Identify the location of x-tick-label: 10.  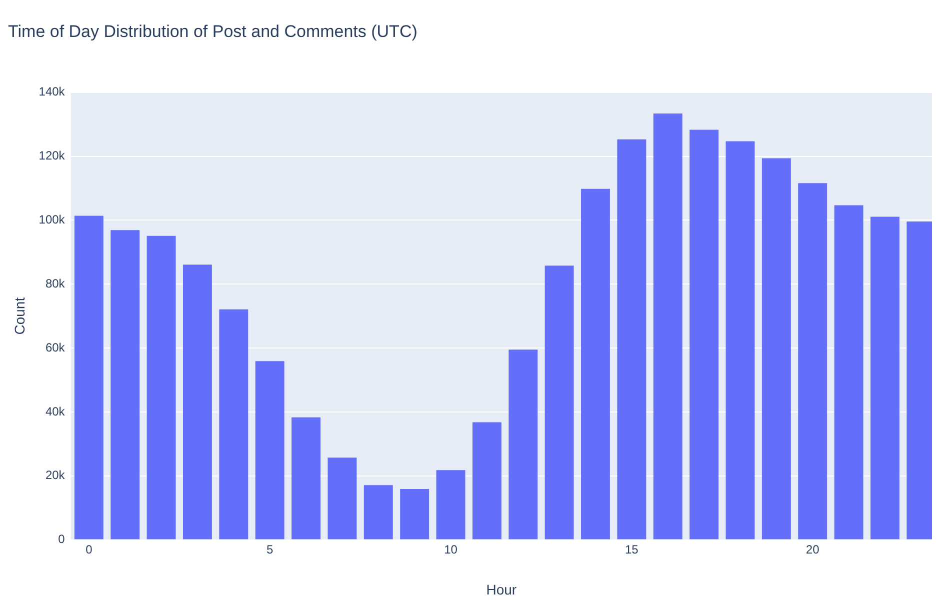
(451, 549).